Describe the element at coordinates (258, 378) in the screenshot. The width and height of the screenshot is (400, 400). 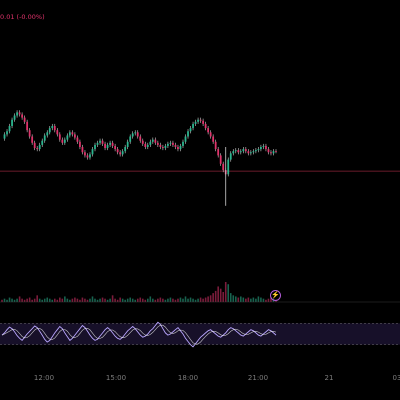
I see `time-axis-label: 21:00` at that location.